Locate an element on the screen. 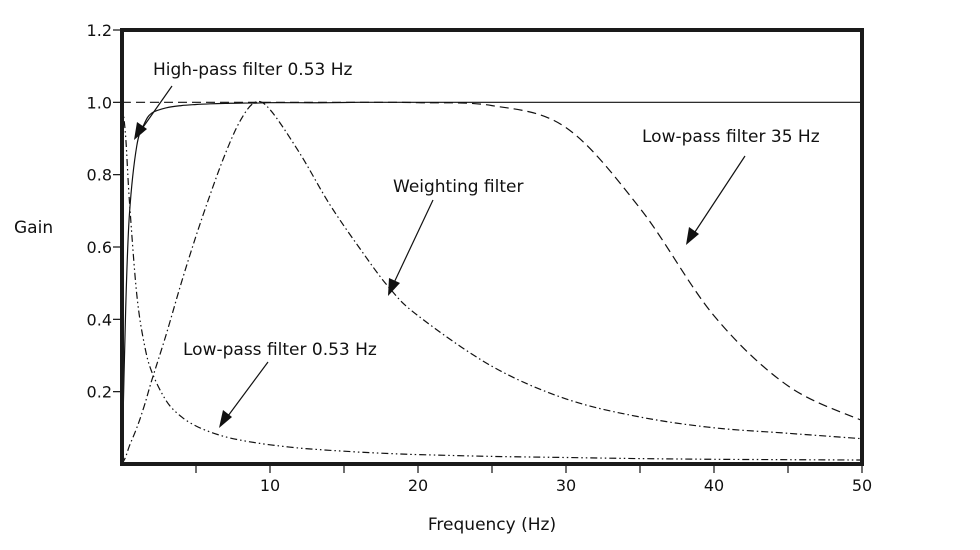 This screenshot has width=980, height=550. annotation-low-pass-053: Low-pass filter 0.53 Hz is located at coordinates (280, 384).